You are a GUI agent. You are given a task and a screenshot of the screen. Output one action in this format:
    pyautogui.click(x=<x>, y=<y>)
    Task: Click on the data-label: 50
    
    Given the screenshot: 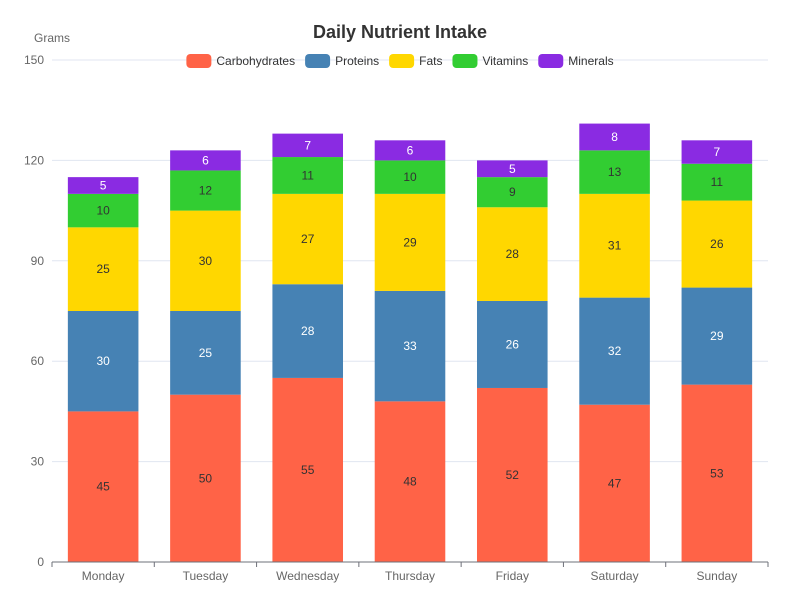 What is the action you would take?
    pyautogui.click(x=206, y=478)
    